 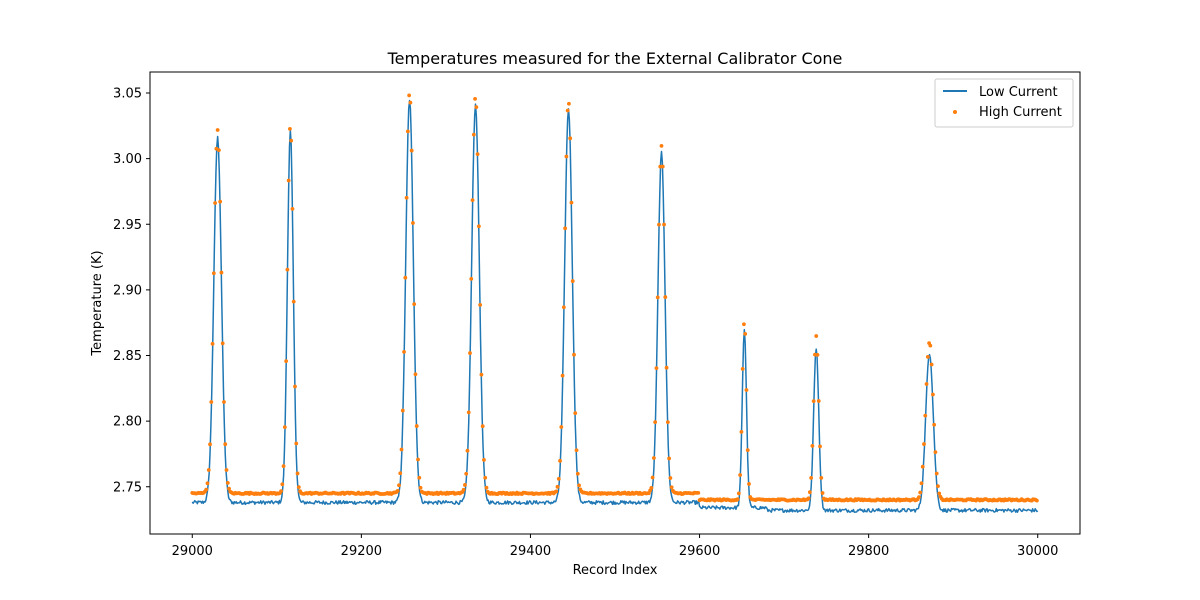 I want to click on x-tick-label: 30000, so click(x=1037, y=551).